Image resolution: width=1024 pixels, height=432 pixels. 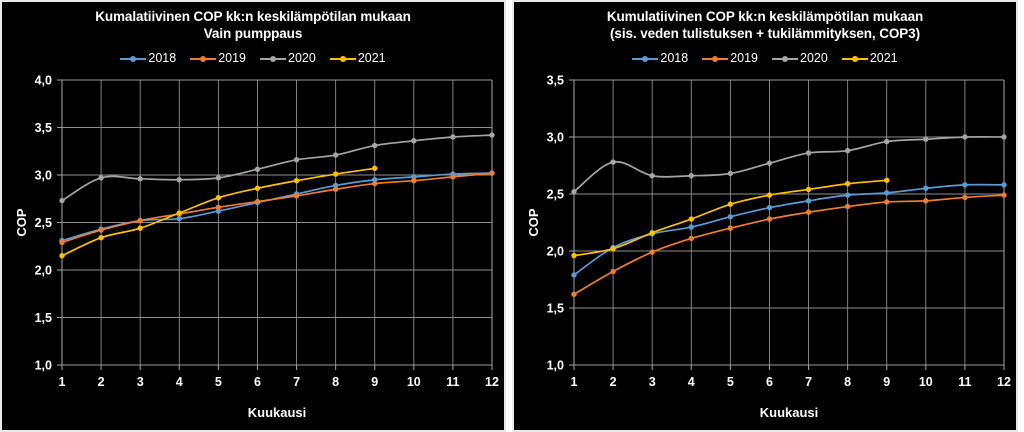 What do you see at coordinates (847, 382) in the screenshot?
I see `x-tick-label: 8` at bounding box center [847, 382].